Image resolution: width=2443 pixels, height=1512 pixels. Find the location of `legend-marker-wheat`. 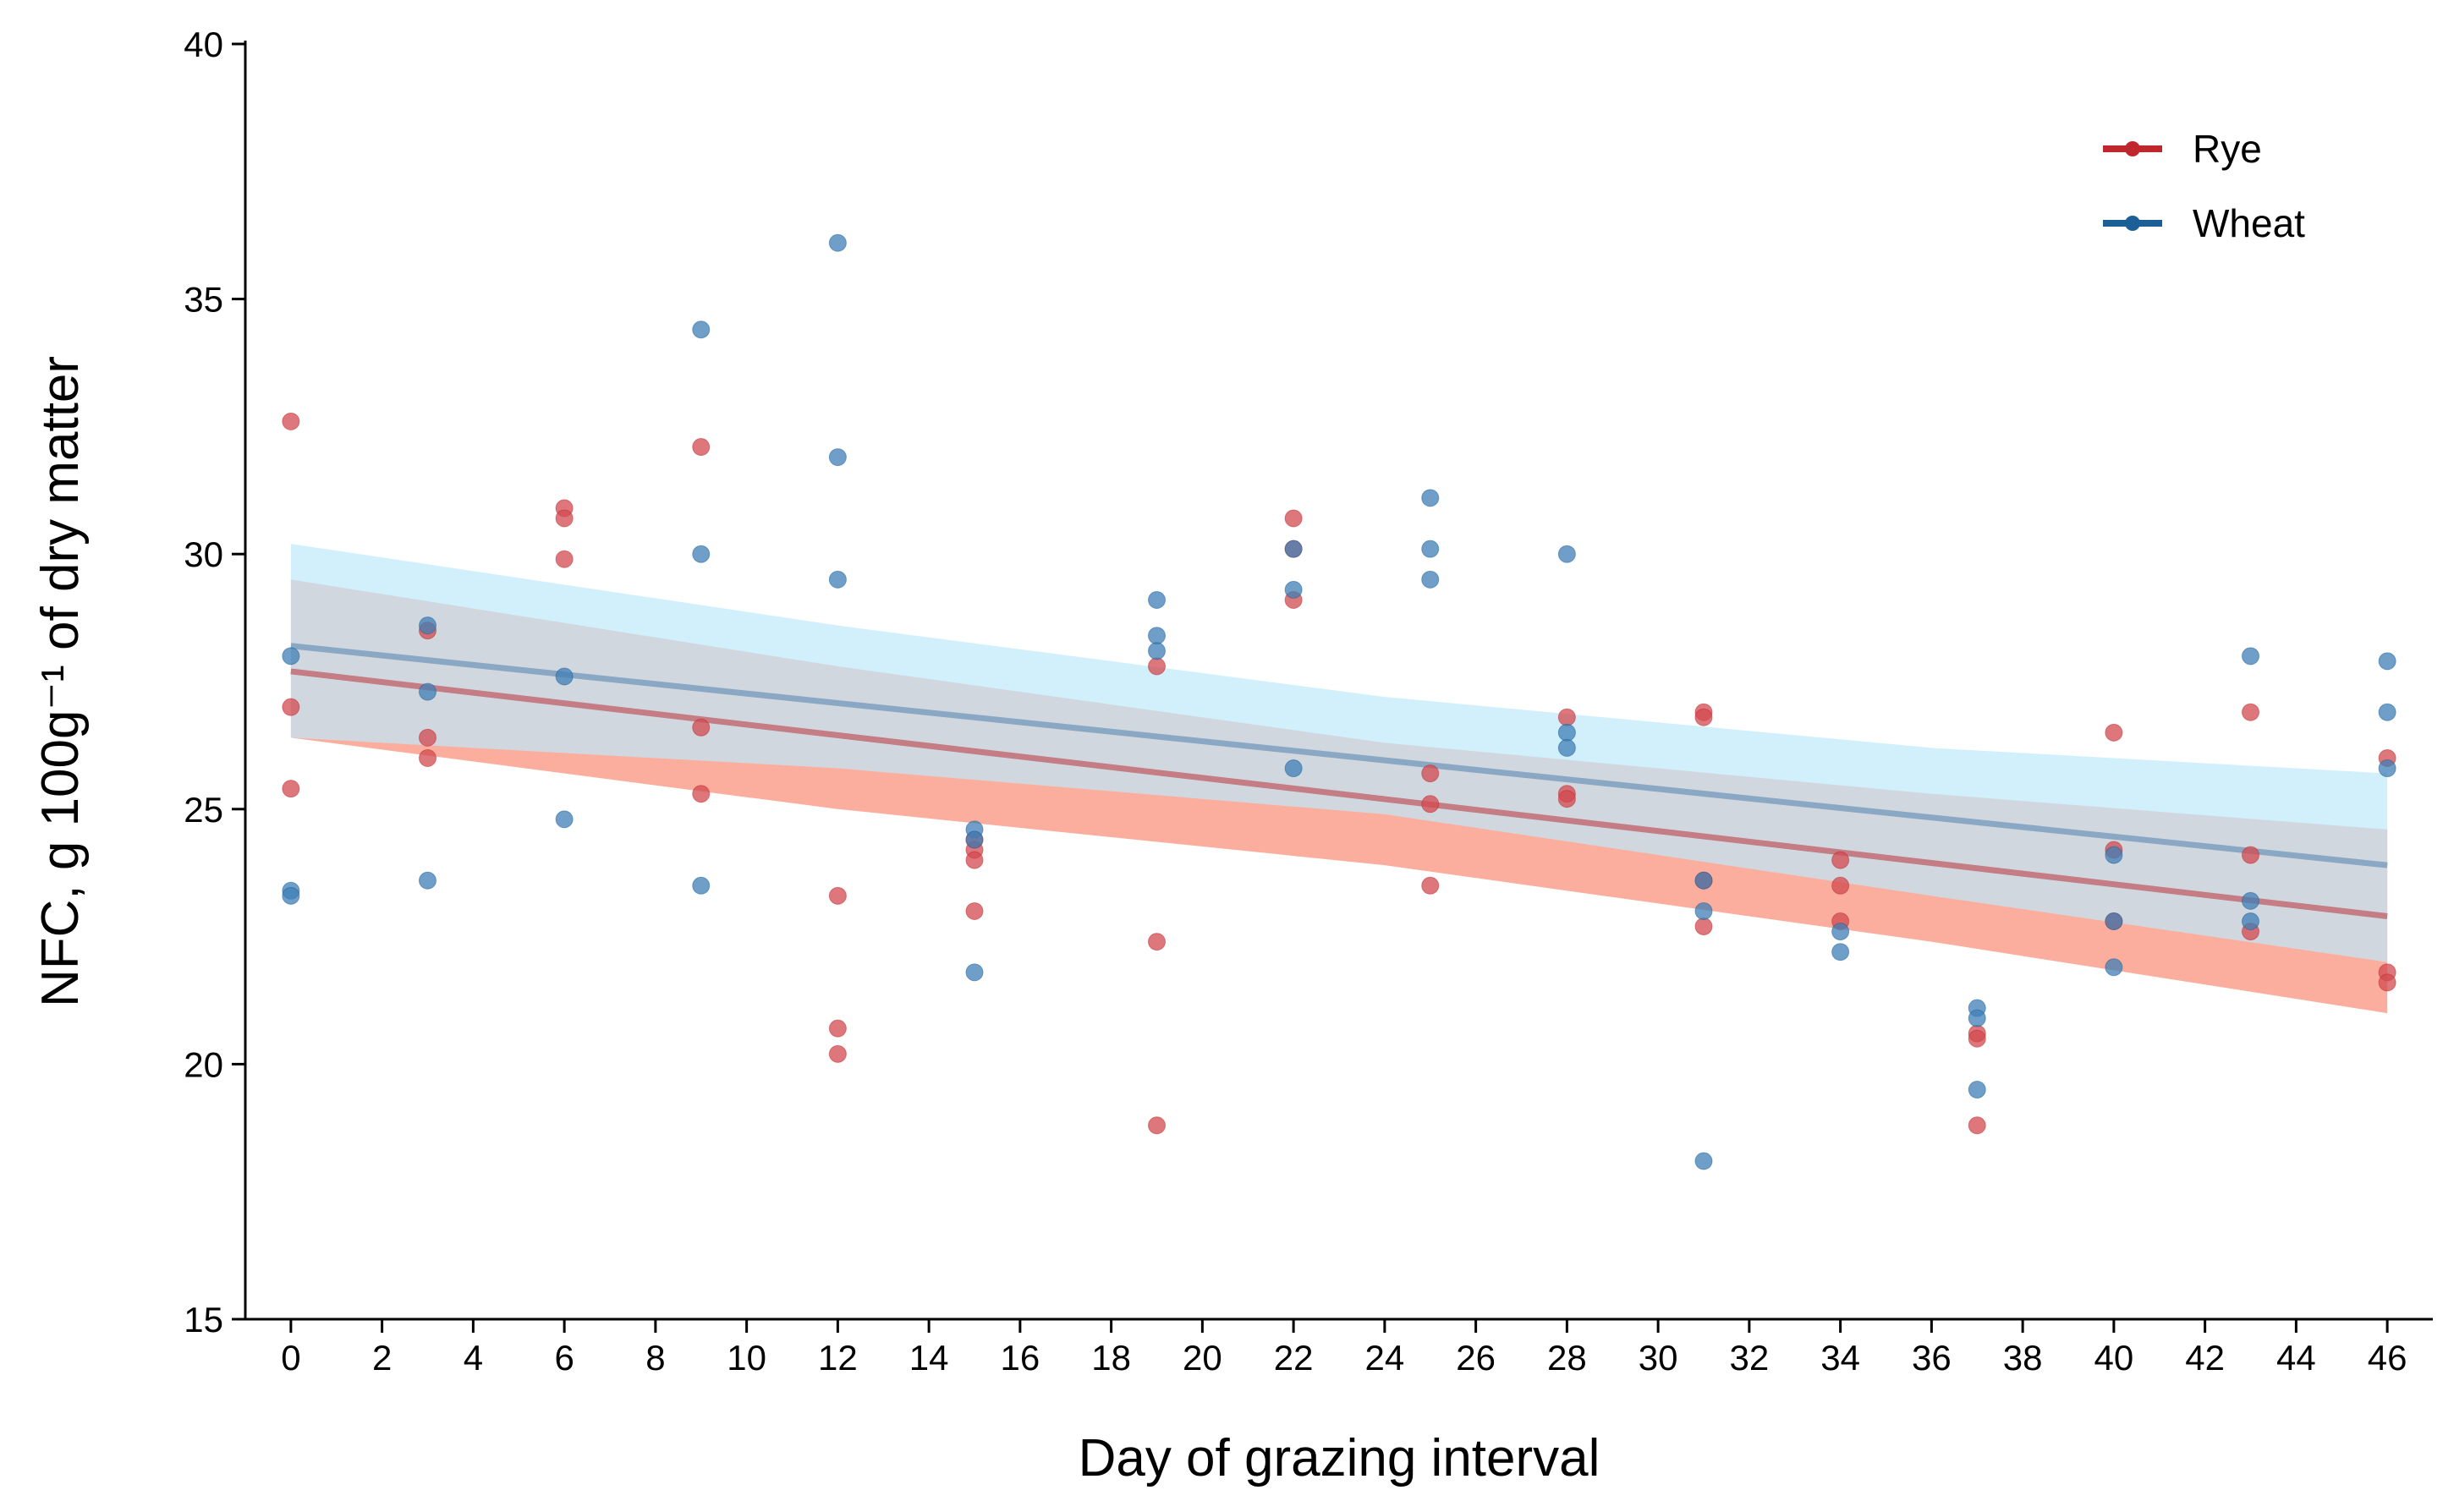

legend-marker-wheat is located at coordinates (2132, 223).